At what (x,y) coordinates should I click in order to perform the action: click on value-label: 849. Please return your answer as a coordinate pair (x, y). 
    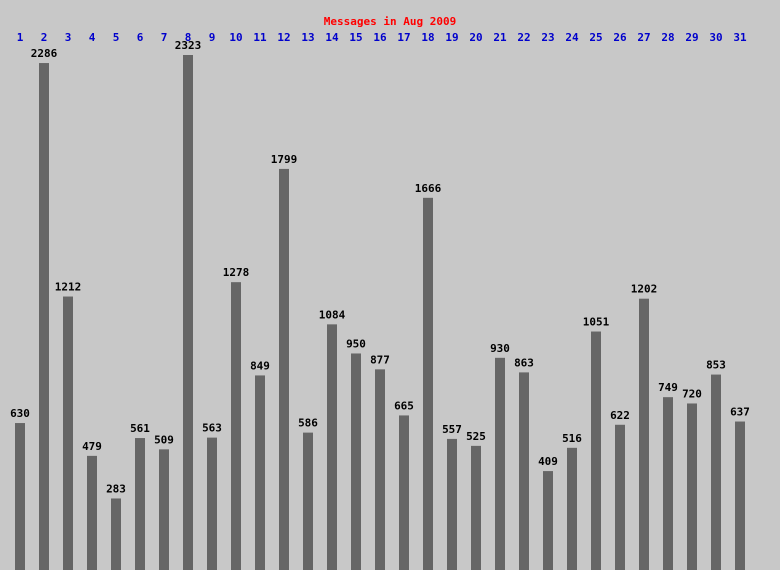
    Looking at the image, I should click on (260, 365).